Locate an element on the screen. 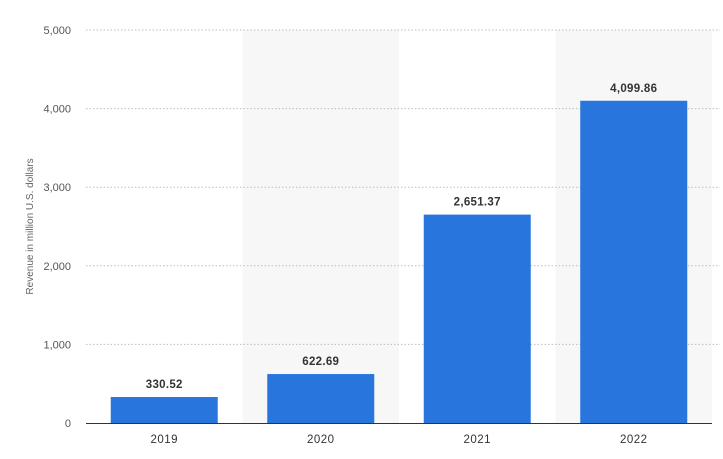  y-tick-label: 0 is located at coordinates (68, 424).